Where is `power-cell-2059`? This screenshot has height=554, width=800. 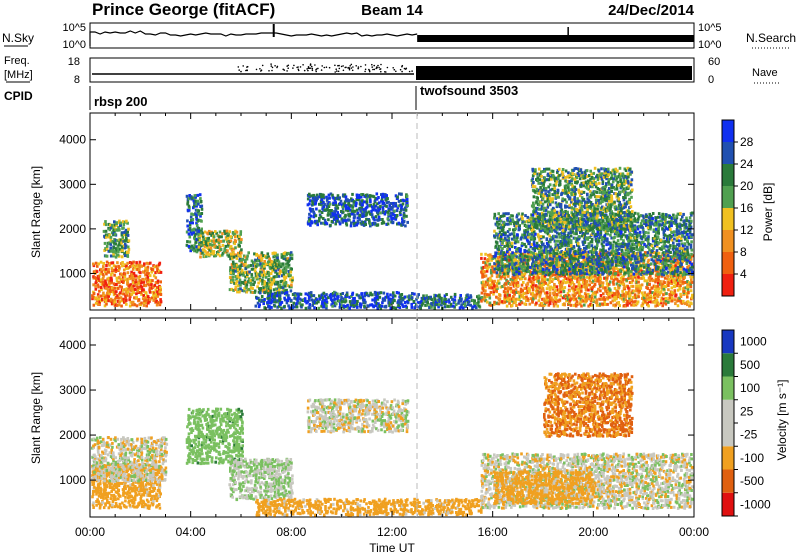 power-cell-2059 is located at coordinates (347, 305).